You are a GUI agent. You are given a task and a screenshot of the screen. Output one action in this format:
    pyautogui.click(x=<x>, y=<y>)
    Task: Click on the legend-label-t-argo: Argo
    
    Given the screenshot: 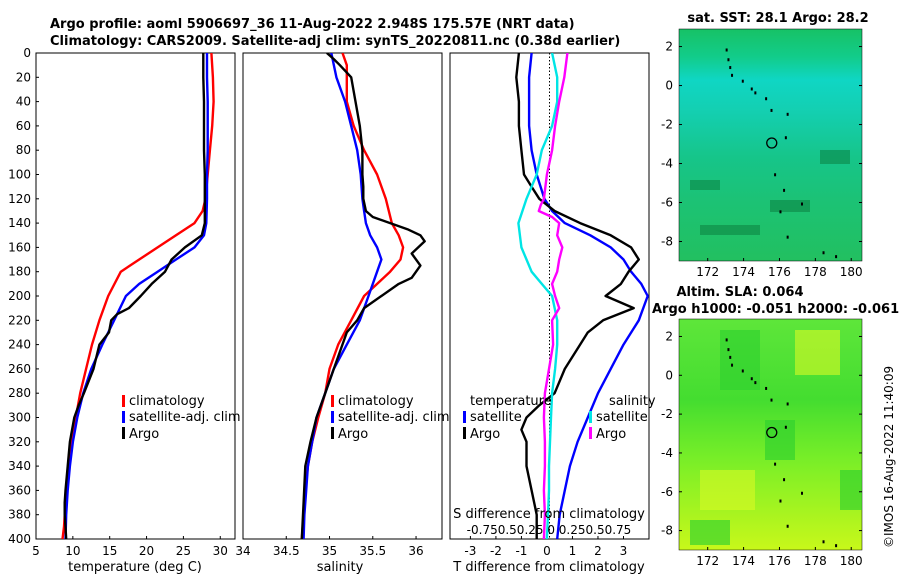 What is the action you would take?
    pyautogui.click(x=485, y=434)
    